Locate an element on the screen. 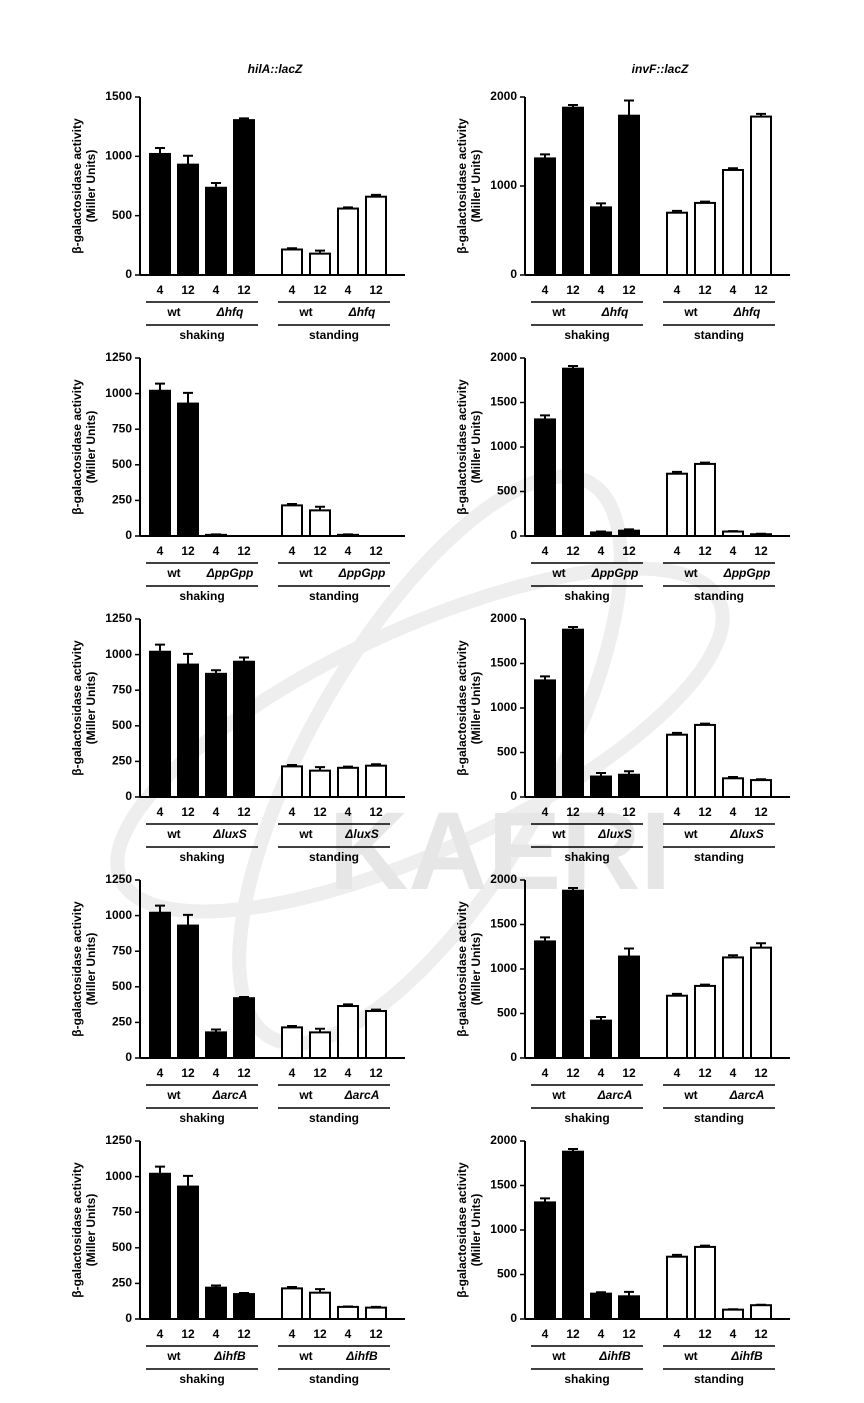 This screenshot has width=864, height=1403. group-label: ΔarcA is located at coordinates (615, 1095).